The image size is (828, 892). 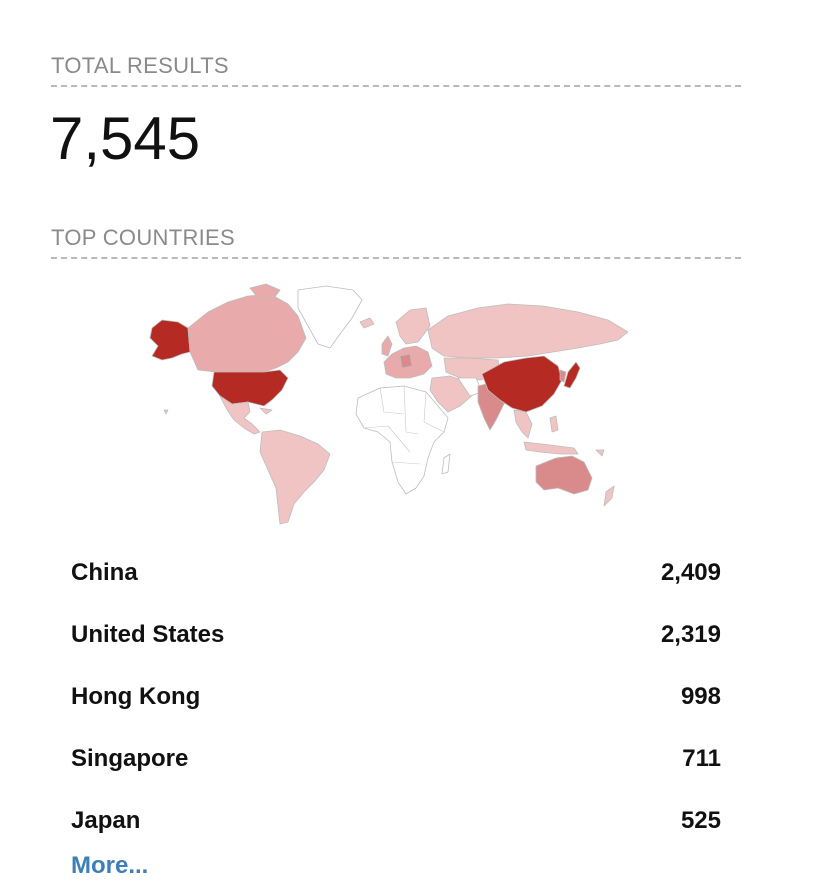 What do you see at coordinates (136, 696) in the screenshot?
I see `country-name: Hong Kong` at bounding box center [136, 696].